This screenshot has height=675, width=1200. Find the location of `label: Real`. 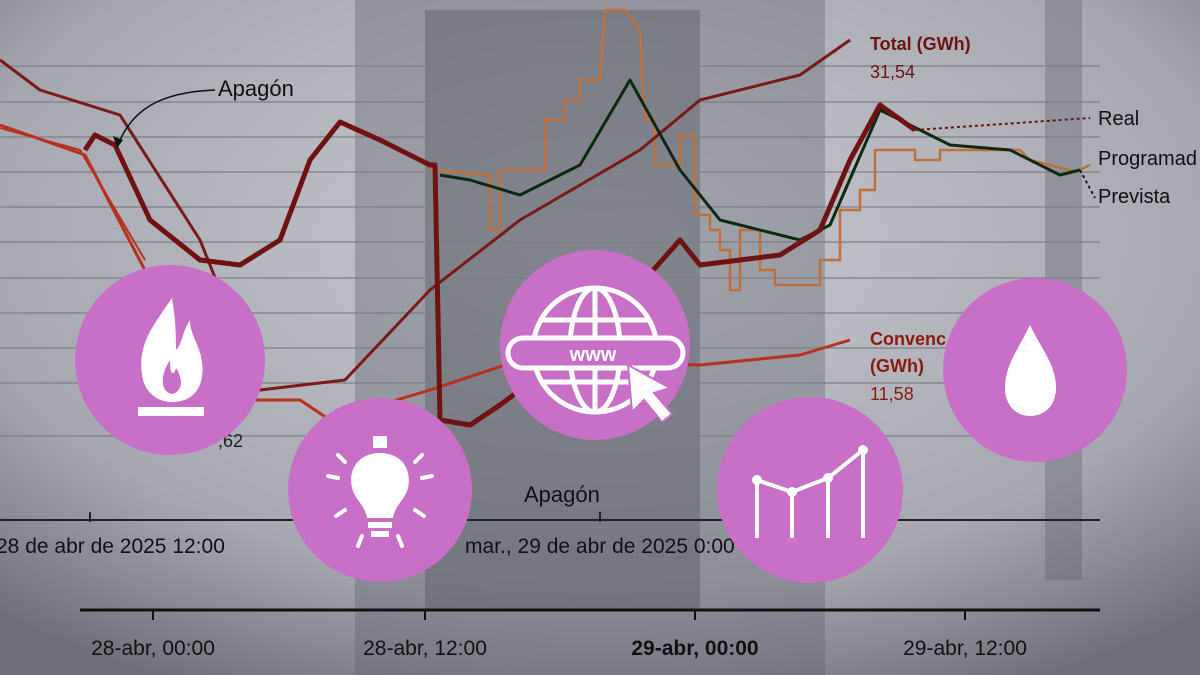

label: Real is located at coordinates (1118, 119).